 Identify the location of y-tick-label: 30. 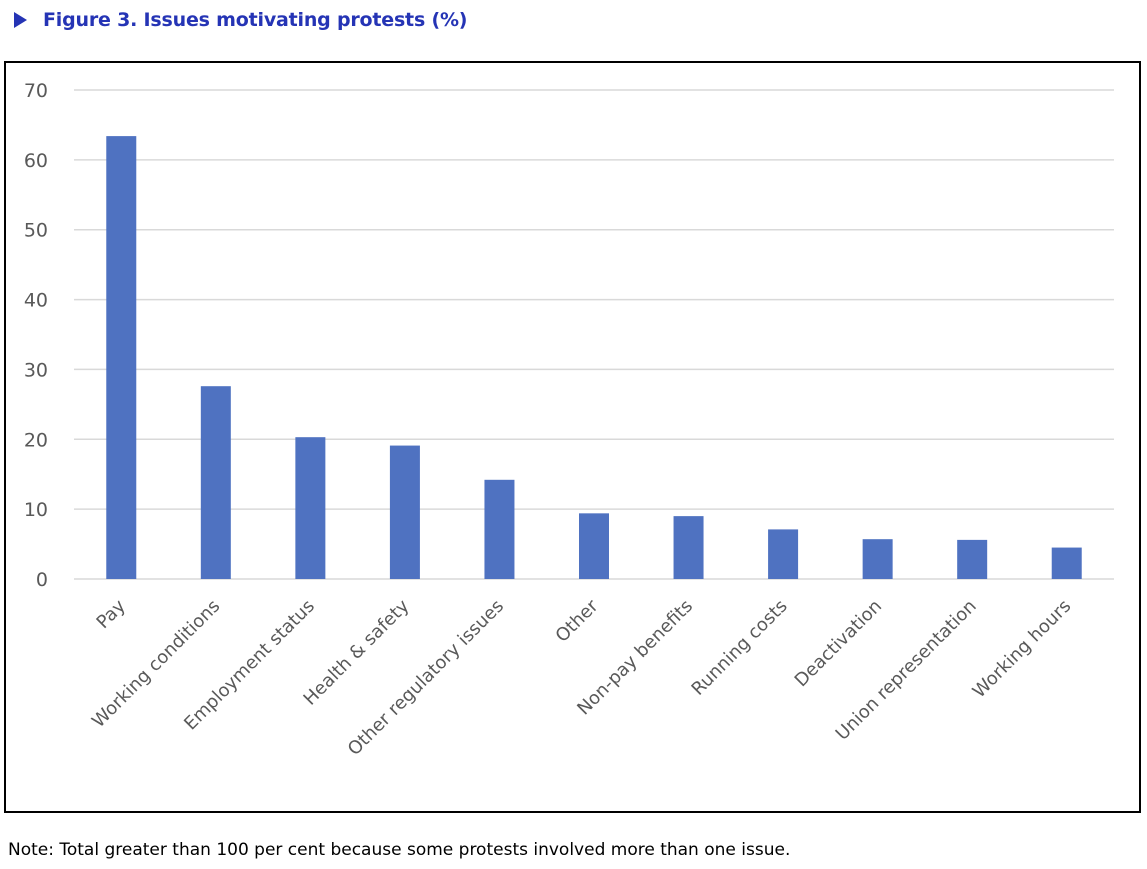
(36, 370).